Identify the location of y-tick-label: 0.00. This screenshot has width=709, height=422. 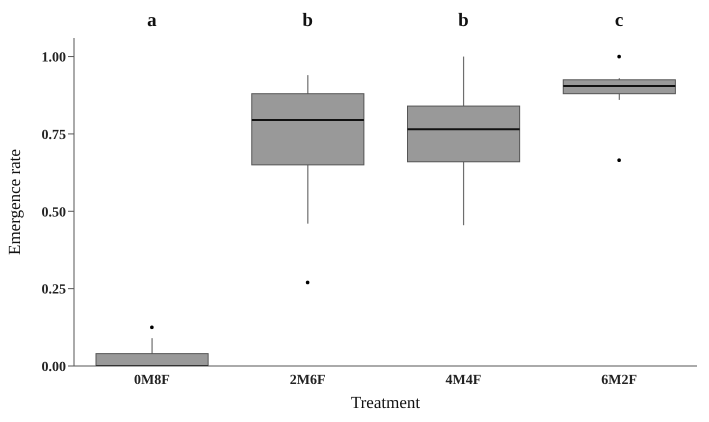
(54, 367).